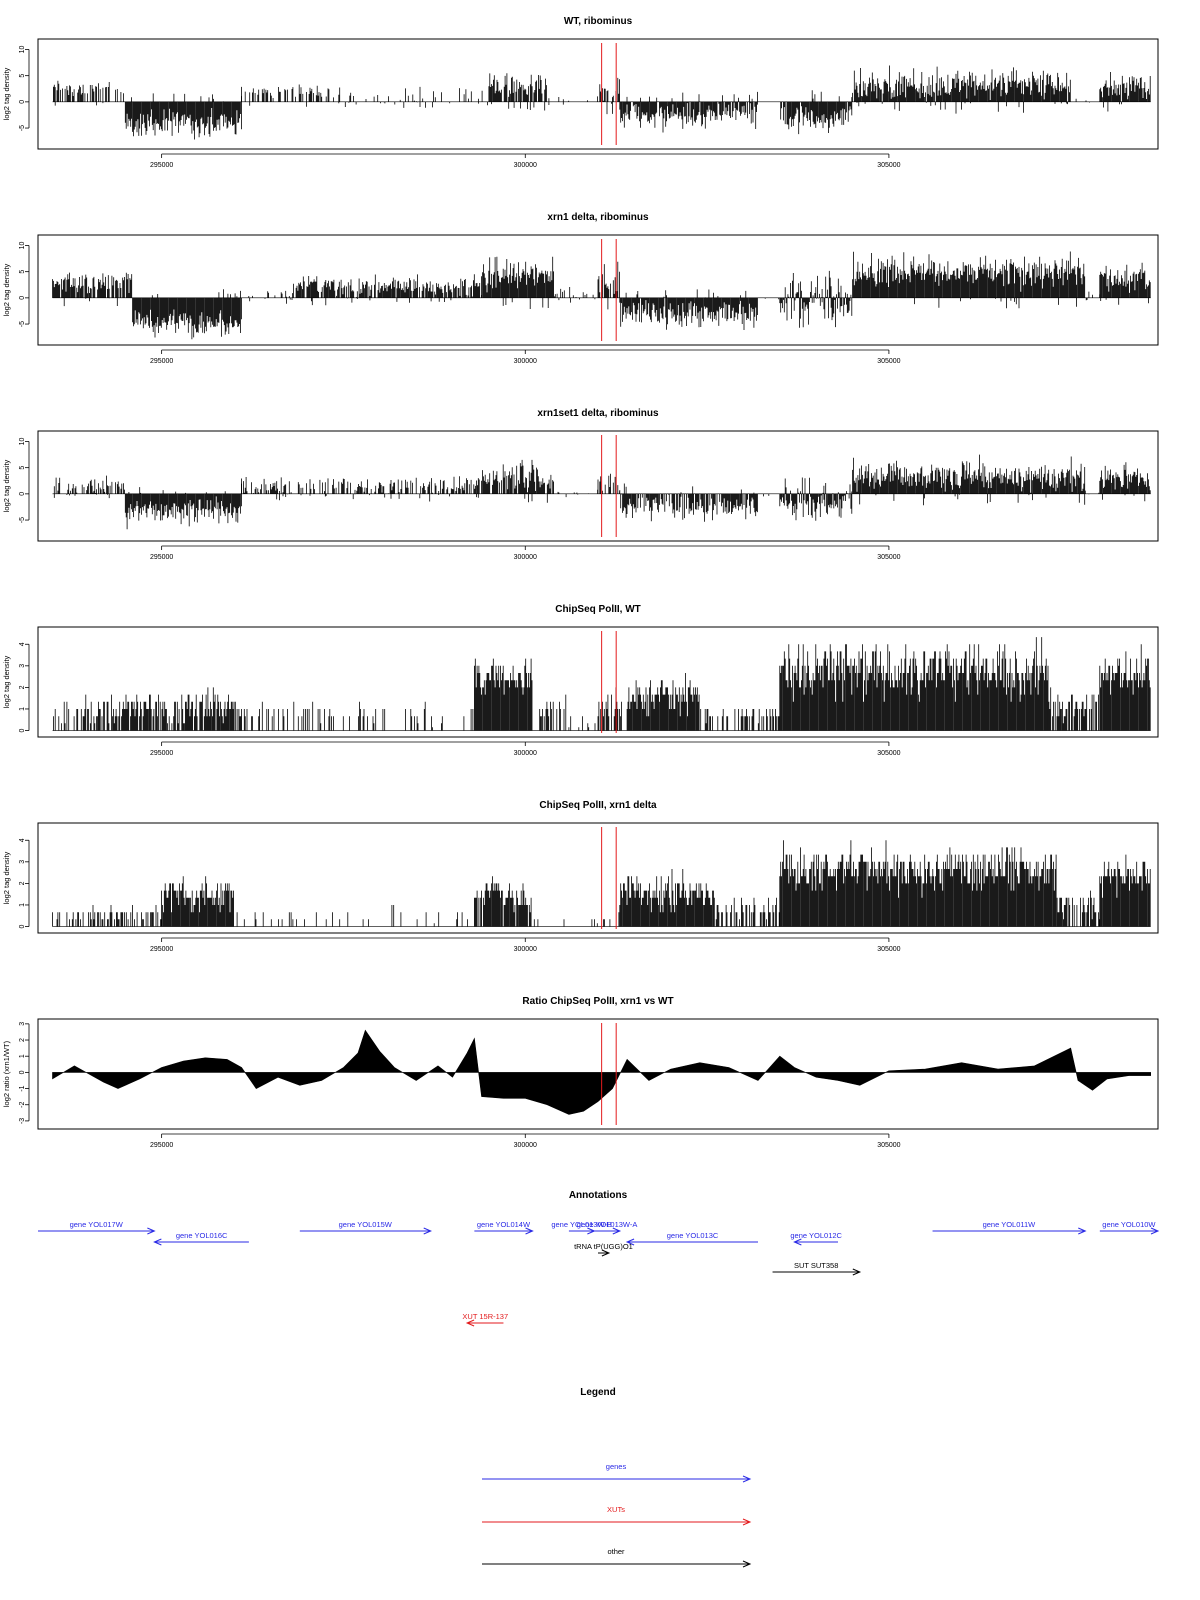 The height and width of the screenshot is (1600, 1200). Describe the element at coordinates (22, 1121) in the screenshot. I see `y-tick-label: -3` at that location.